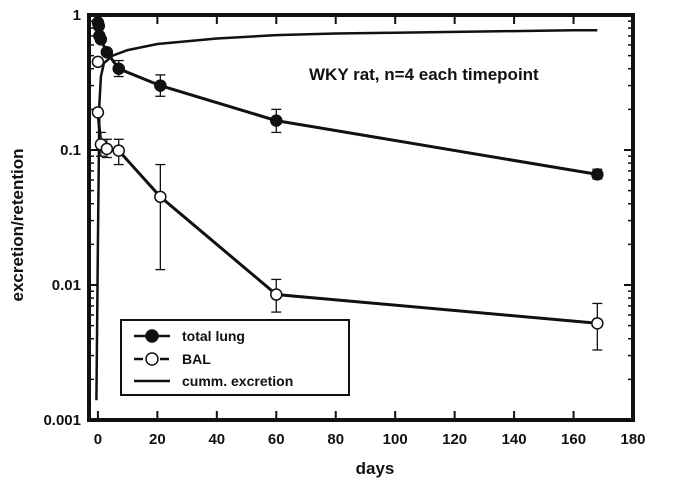 Image resolution: width=675 pixels, height=483 pixels. I want to click on legend-item-total-lung: total lung, so click(189, 336).